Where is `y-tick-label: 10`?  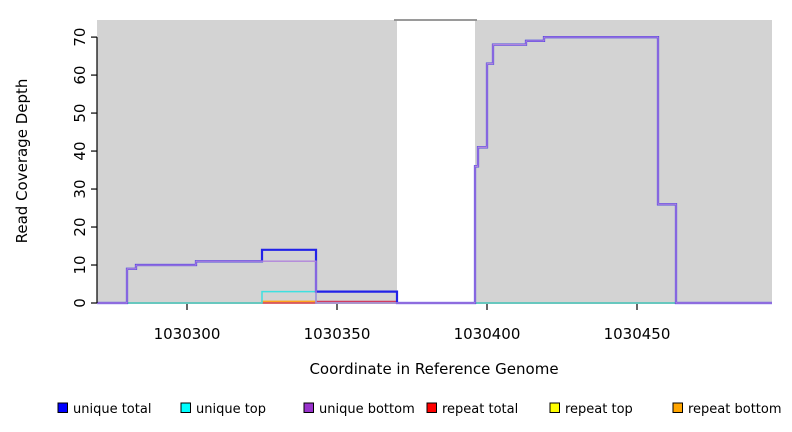
y-tick-label: 10 is located at coordinates (80, 264).